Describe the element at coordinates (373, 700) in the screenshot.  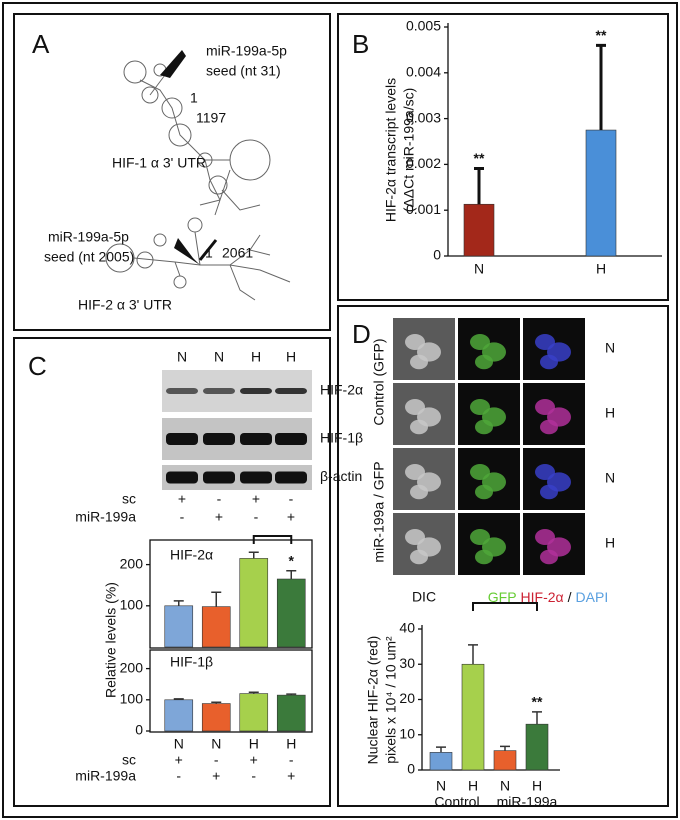
I see `y-axis-label: Nuclear HIF-2α (red)` at that location.